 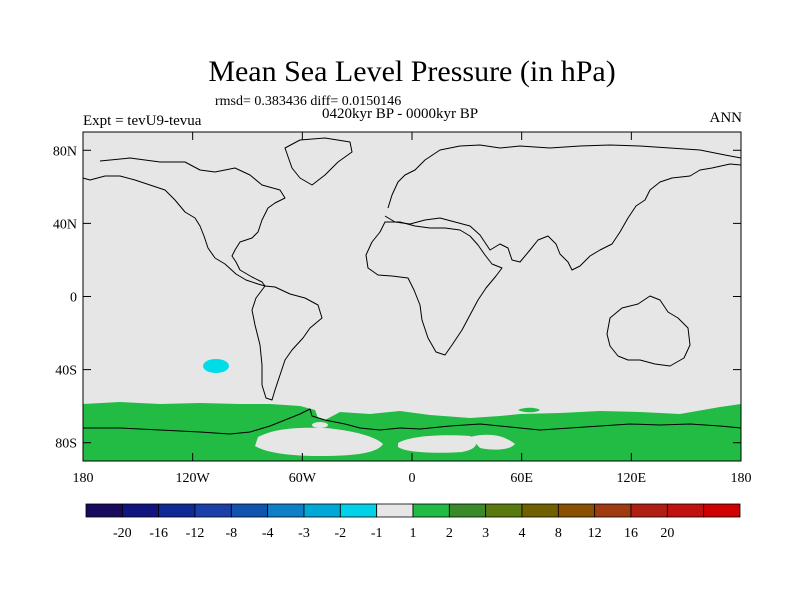 What do you see at coordinates (563, 217) in the screenshot?
I see `europe-south-asia-coast` at bounding box center [563, 217].